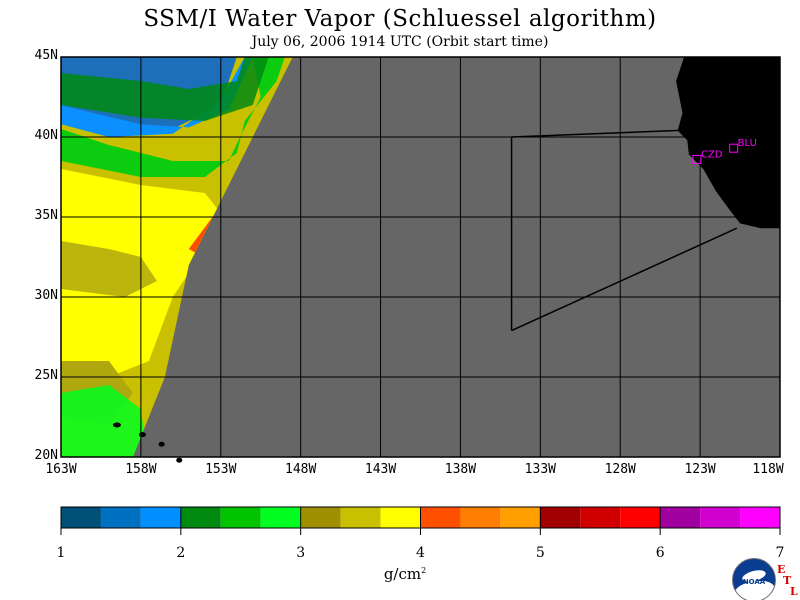 The width and height of the screenshot is (800, 600). What do you see at coordinates (700, 469) in the screenshot?
I see `lon-label-123w: 123W` at bounding box center [700, 469].